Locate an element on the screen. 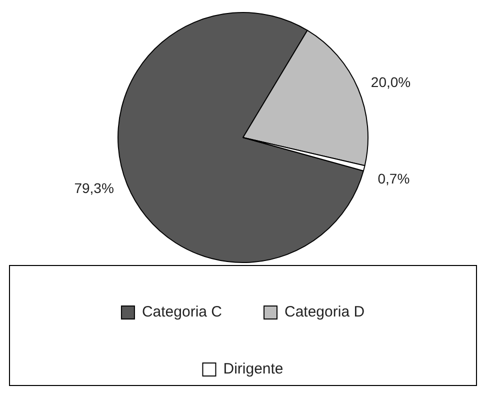 The height and width of the screenshot is (409, 486). data-label: 20,0% is located at coordinates (390, 82).